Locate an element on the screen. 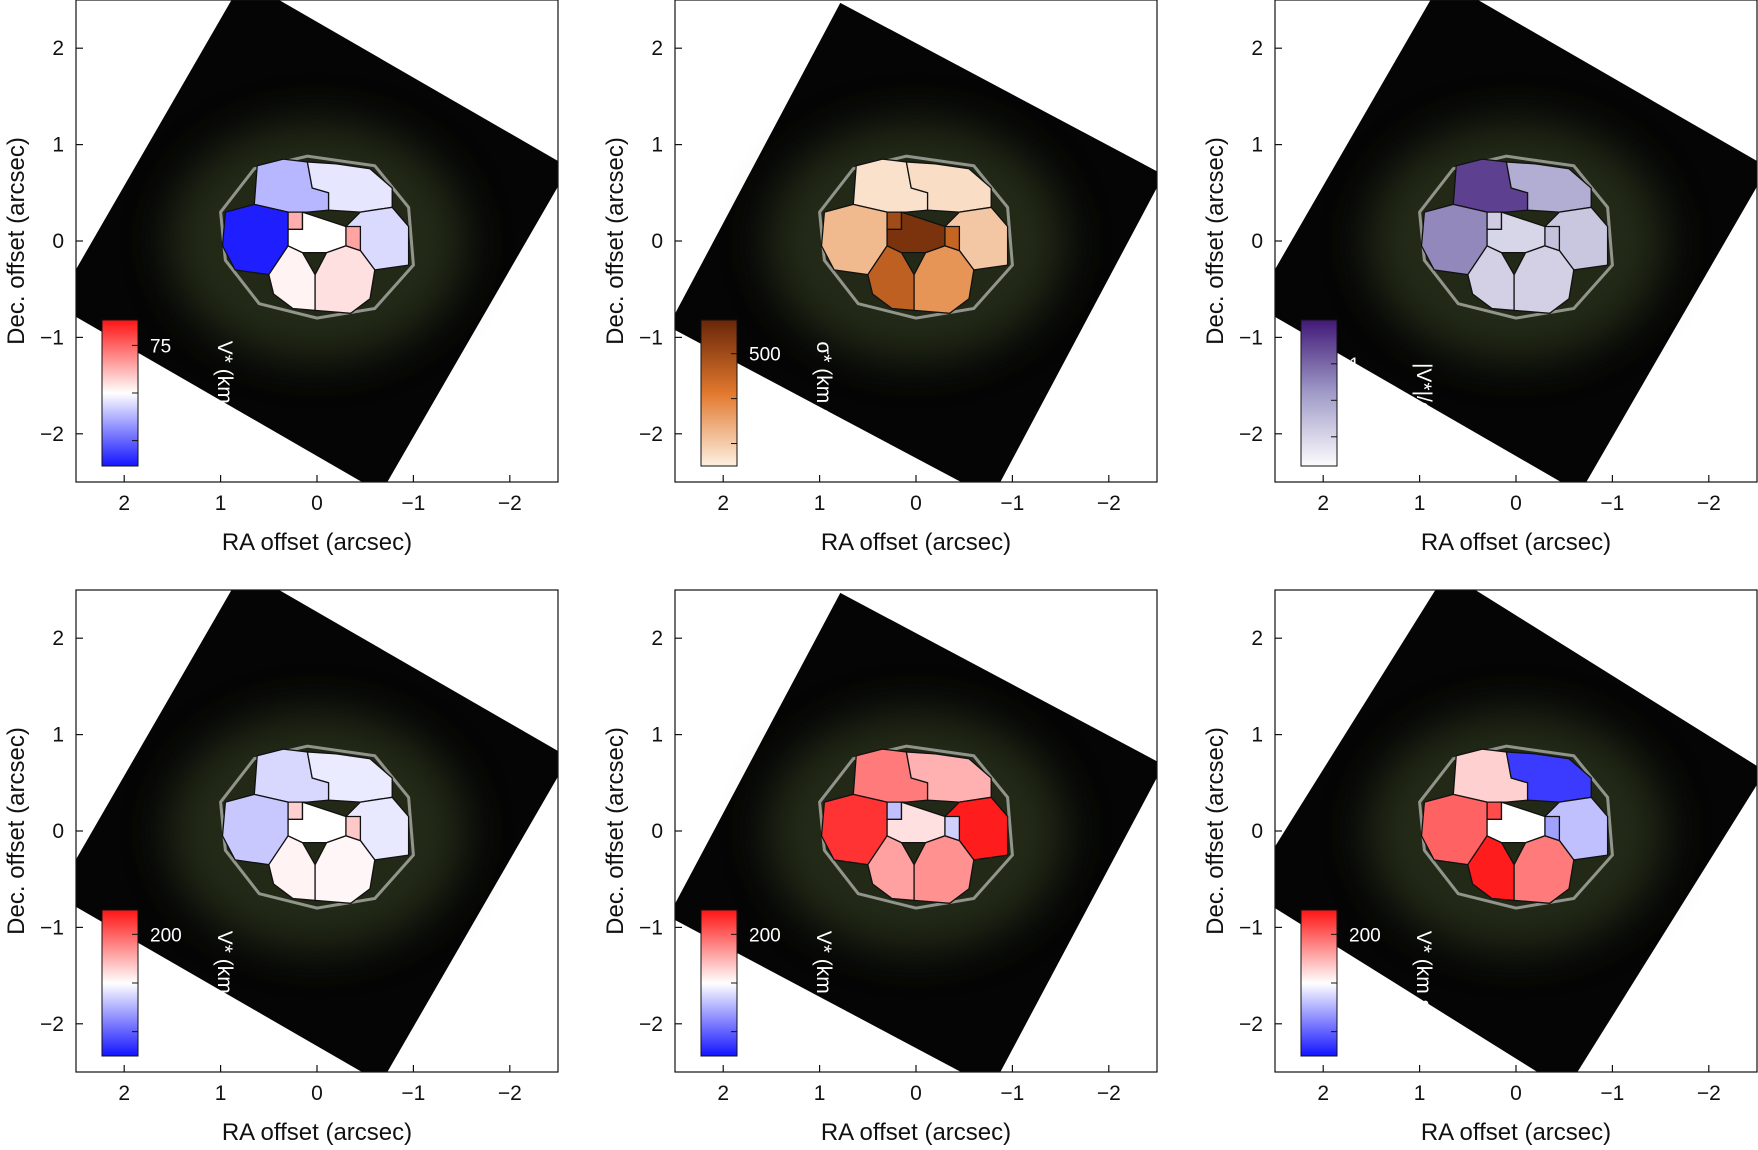 Image resolution: width=1758 pixels, height=1150 pixels. colorbar-label: |V*|/σ* is located at coordinates (1423, 393).